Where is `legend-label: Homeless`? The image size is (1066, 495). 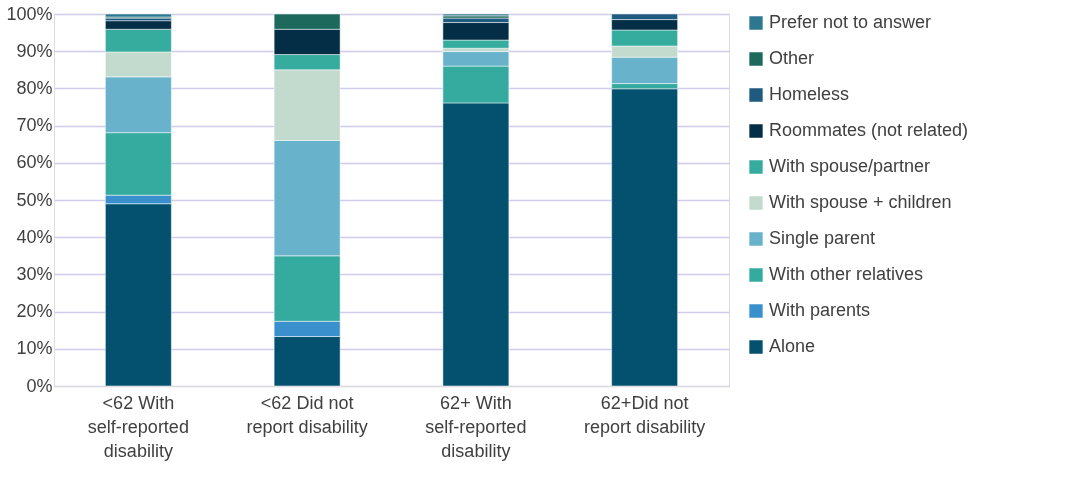
legend-label: Homeless is located at coordinates (809, 94).